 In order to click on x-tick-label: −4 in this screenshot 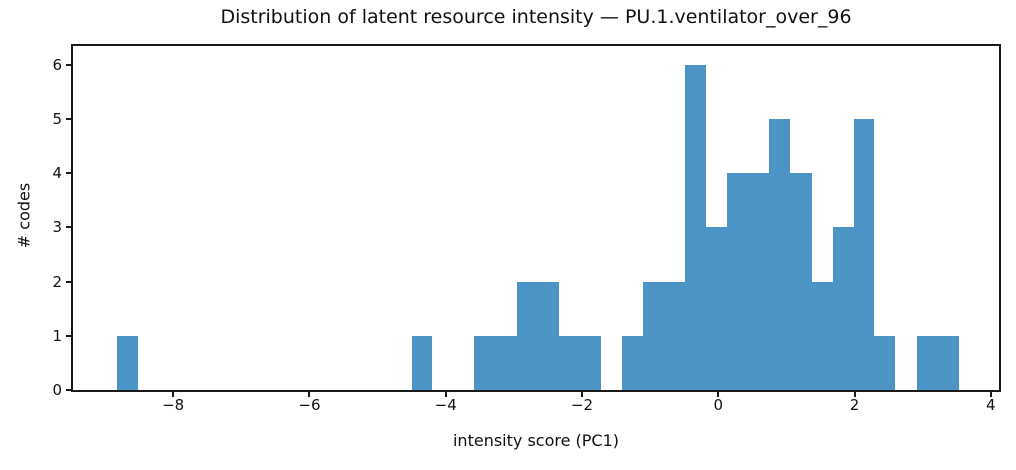, I will do `click(445, 405)`.